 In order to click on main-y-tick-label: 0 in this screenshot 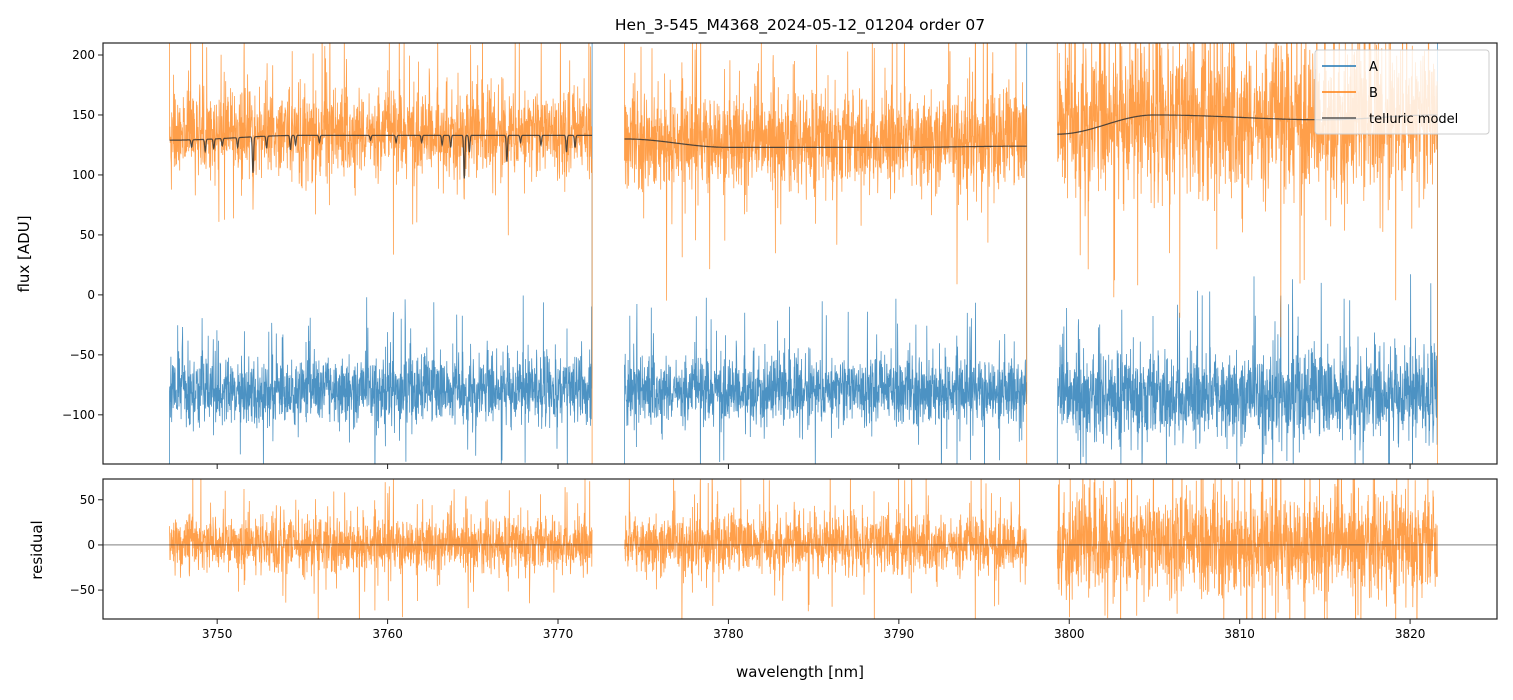, I will do `click(91, 295)`.